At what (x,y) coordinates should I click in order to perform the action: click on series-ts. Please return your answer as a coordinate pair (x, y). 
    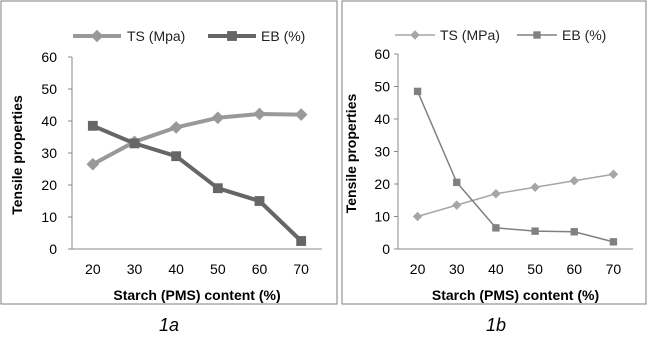
    Looking at the image, I should click on (515, 195).